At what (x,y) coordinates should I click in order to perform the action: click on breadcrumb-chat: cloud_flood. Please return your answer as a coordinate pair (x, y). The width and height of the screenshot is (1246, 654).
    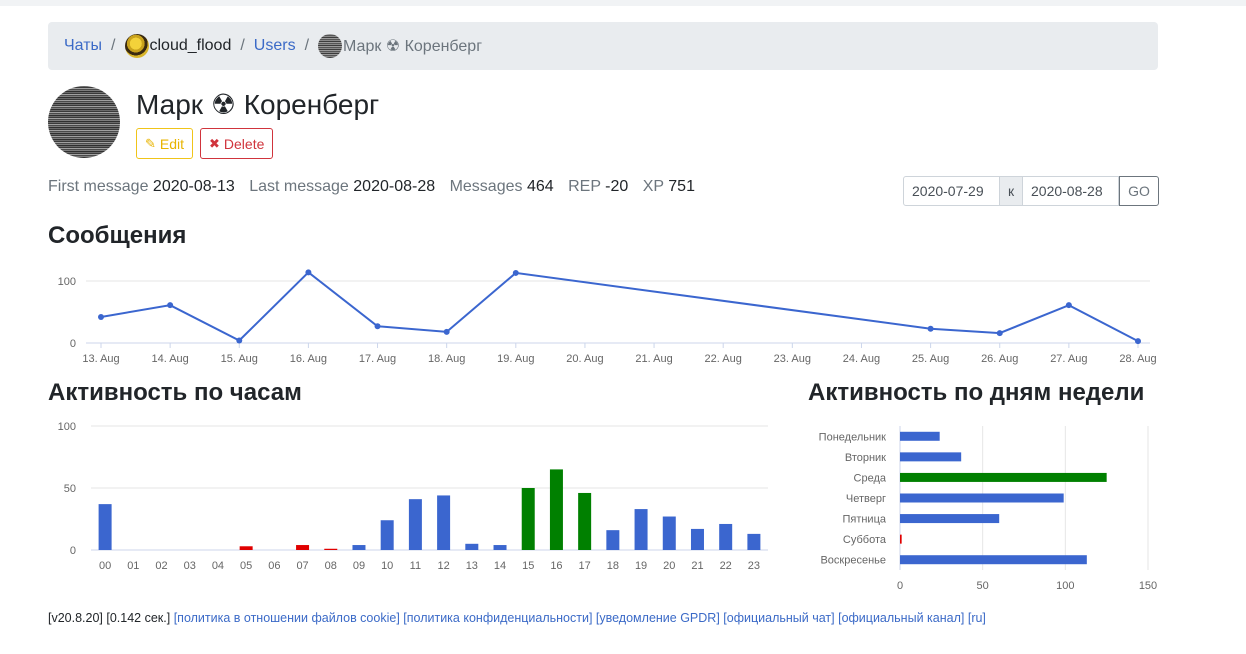
    Looking at the image, I should click on (178, 46).